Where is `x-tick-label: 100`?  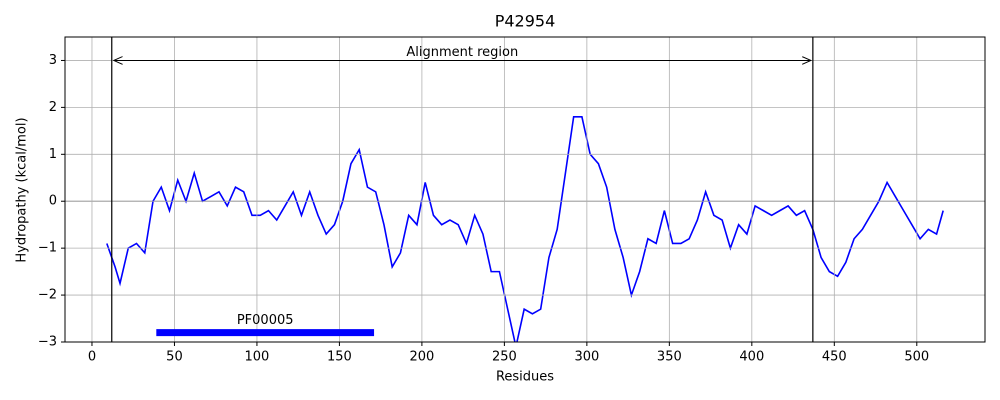
x-tick-label: 100 is located at coordinates (257, 357).